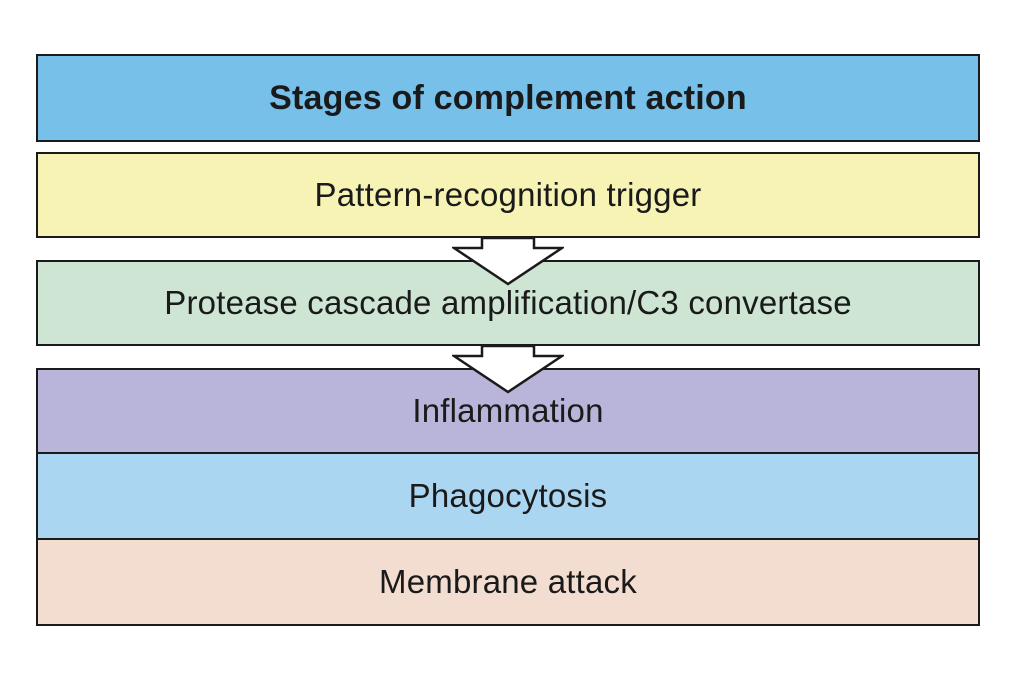  I want to click on stage-box-membrane-attack: Membrane attack, so click(508, 582).